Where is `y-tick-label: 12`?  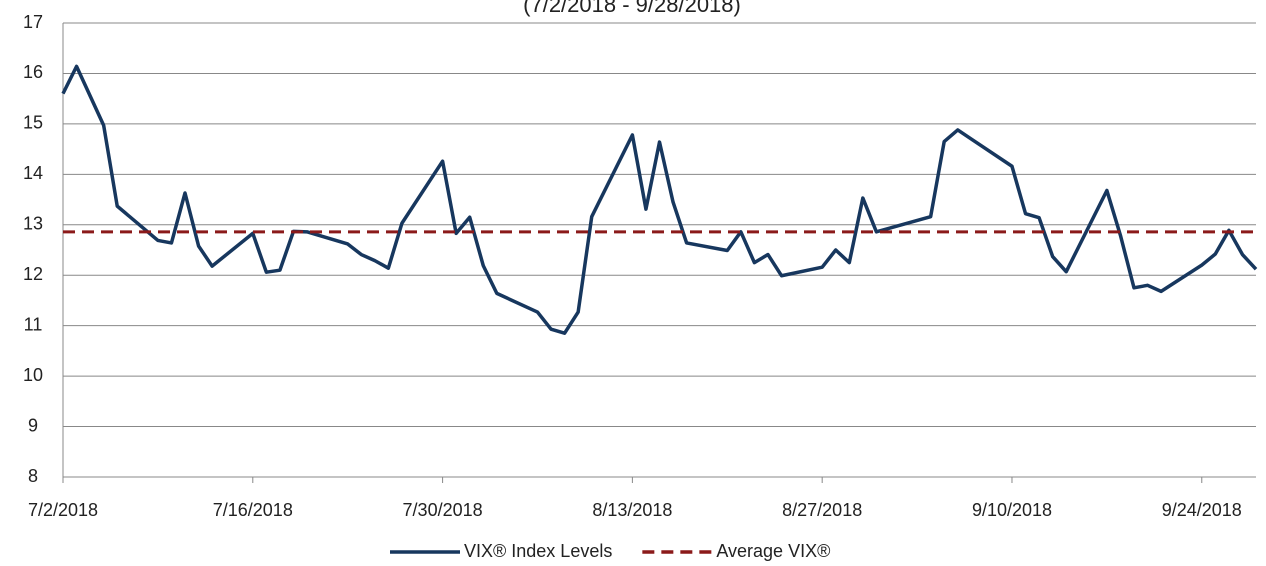 y-tick-label: 12 is located at coordinates (33, 274).